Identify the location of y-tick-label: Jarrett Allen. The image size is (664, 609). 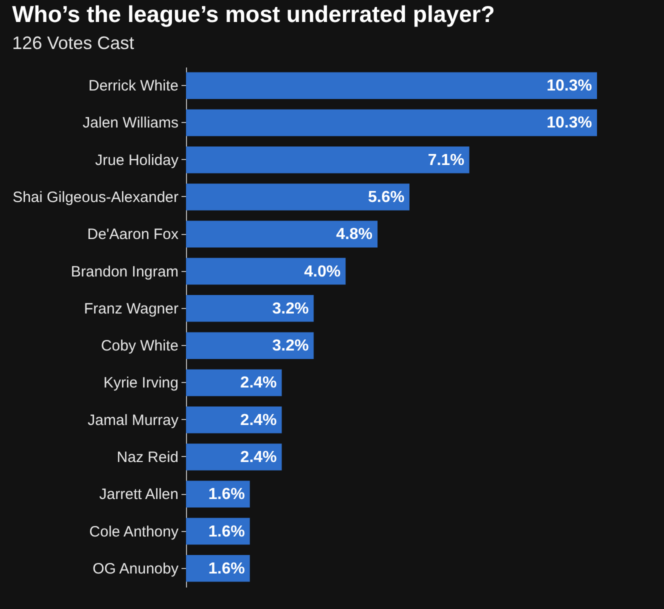
(138, 495).